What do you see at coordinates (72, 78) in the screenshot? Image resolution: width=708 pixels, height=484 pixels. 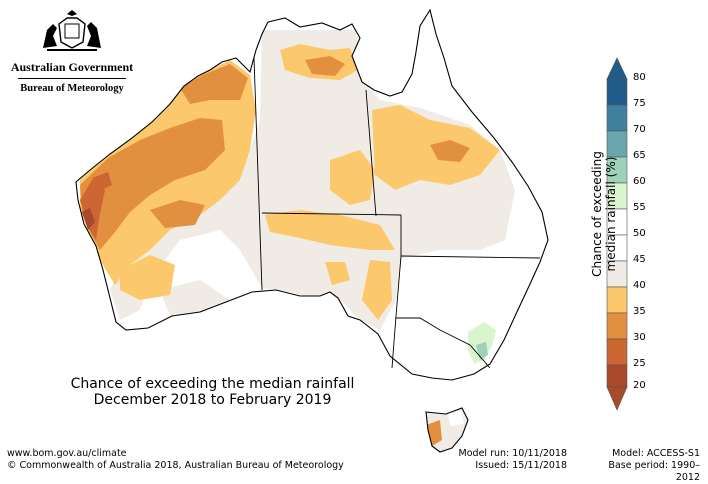 I see `logo-divider` at bounding box center [72, 78].